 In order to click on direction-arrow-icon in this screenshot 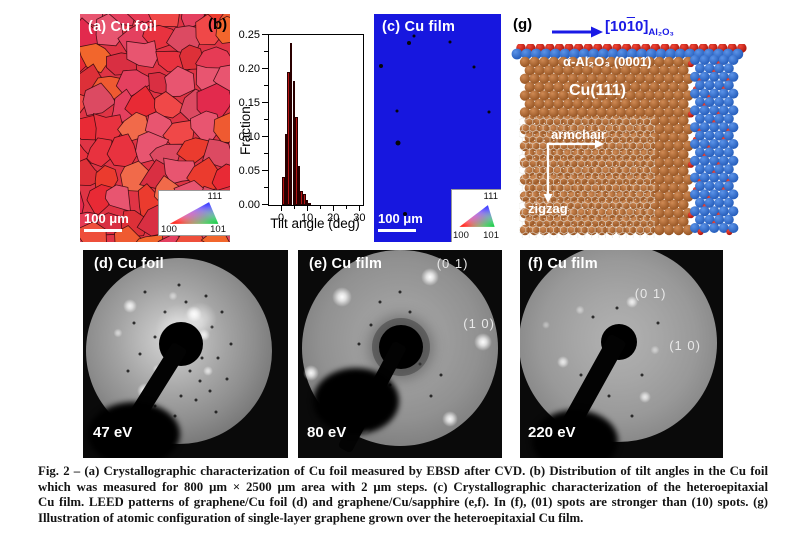, I will do `click(577, 32)`.